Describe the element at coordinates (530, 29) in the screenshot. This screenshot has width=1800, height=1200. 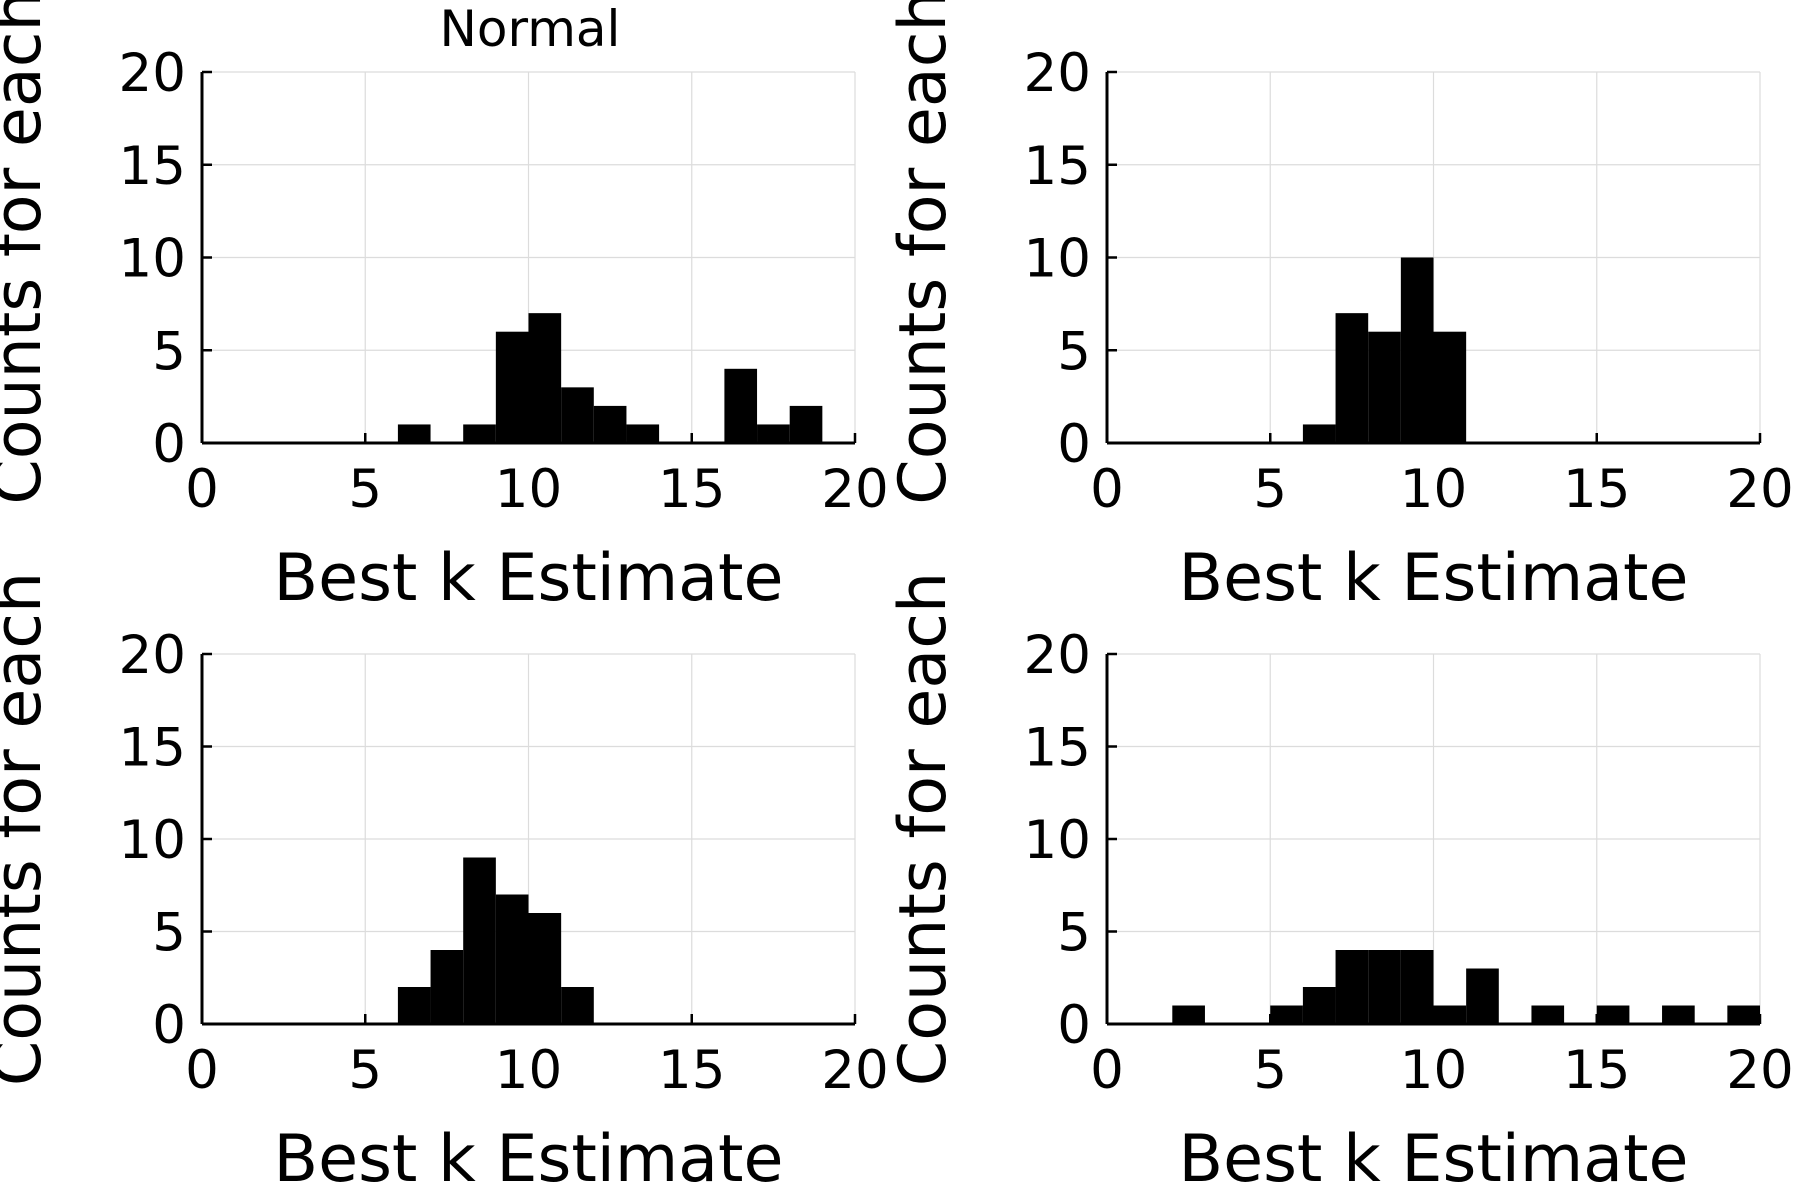
I see `panel-title: Normal` at that location.